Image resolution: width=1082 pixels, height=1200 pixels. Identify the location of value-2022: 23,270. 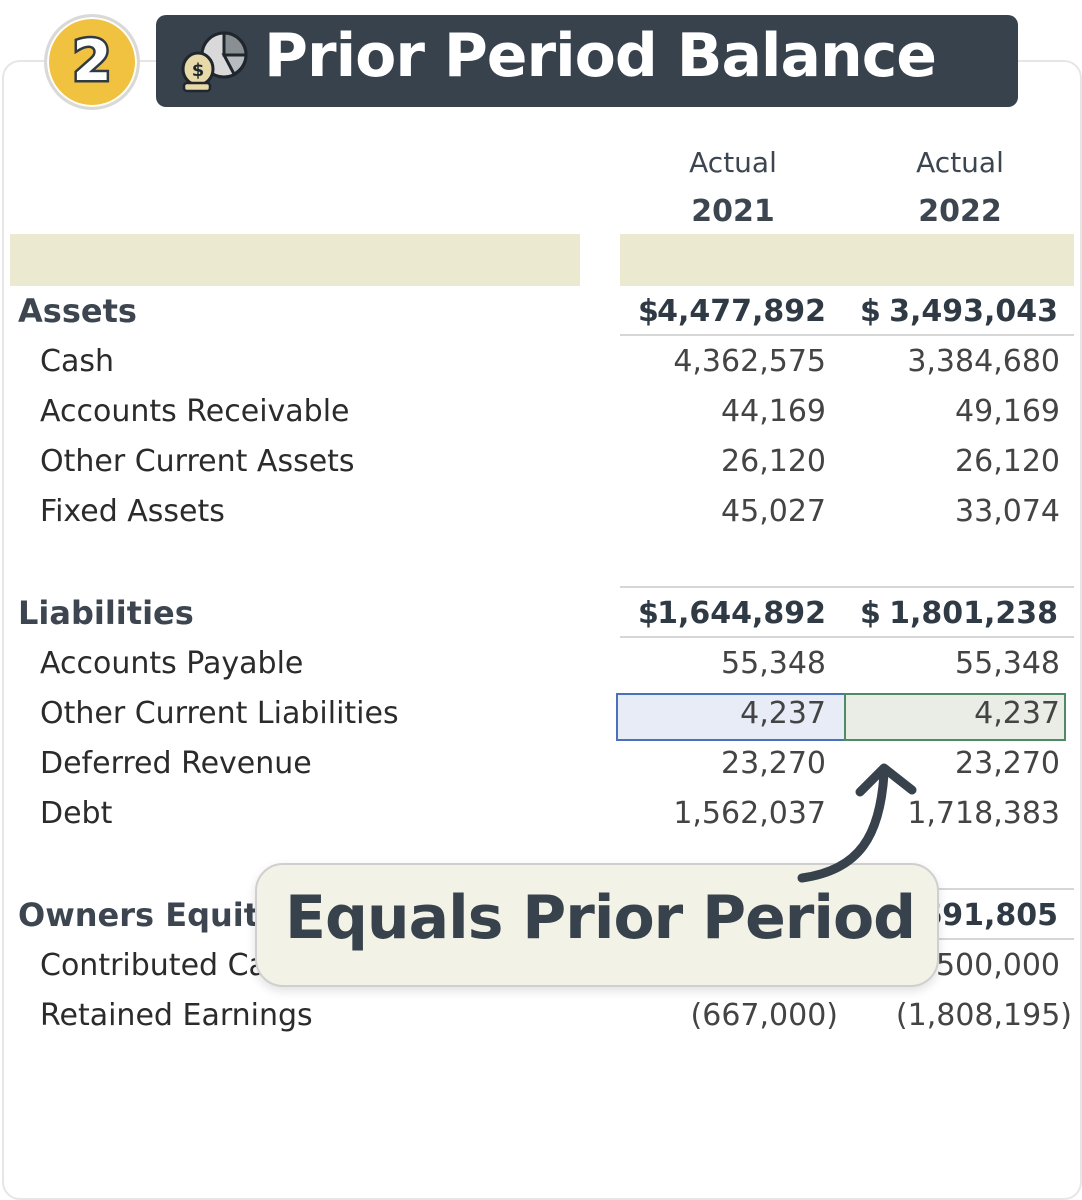
(1007, 763).